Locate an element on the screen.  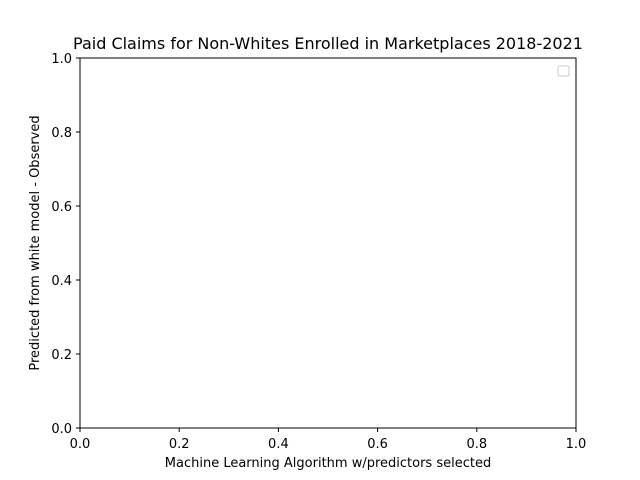
x-axis-ticks: 0.0 0.2 0.4 0.6 0.8 1.0 is located at coordinates (328, 440).